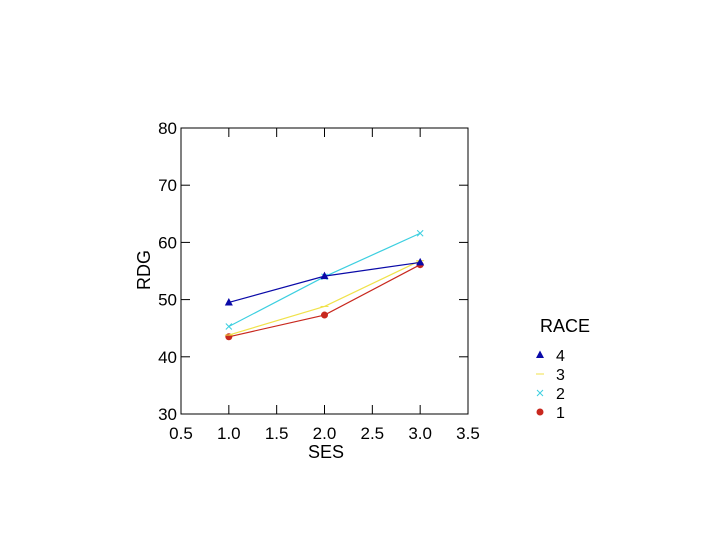 The image size is (720, 540). What do you see at coordinates (560, 394) in the screenshot?
I see `legend-label-2: 2` at bounding box center [560, 394].